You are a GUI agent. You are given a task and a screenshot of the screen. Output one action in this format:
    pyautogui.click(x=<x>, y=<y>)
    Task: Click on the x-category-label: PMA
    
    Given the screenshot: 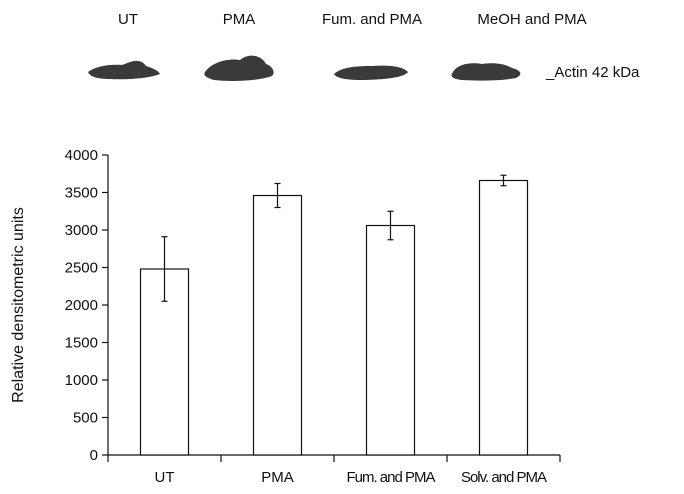 What is the action you would take?
    pyautogui.click(x=277, y=477)
    